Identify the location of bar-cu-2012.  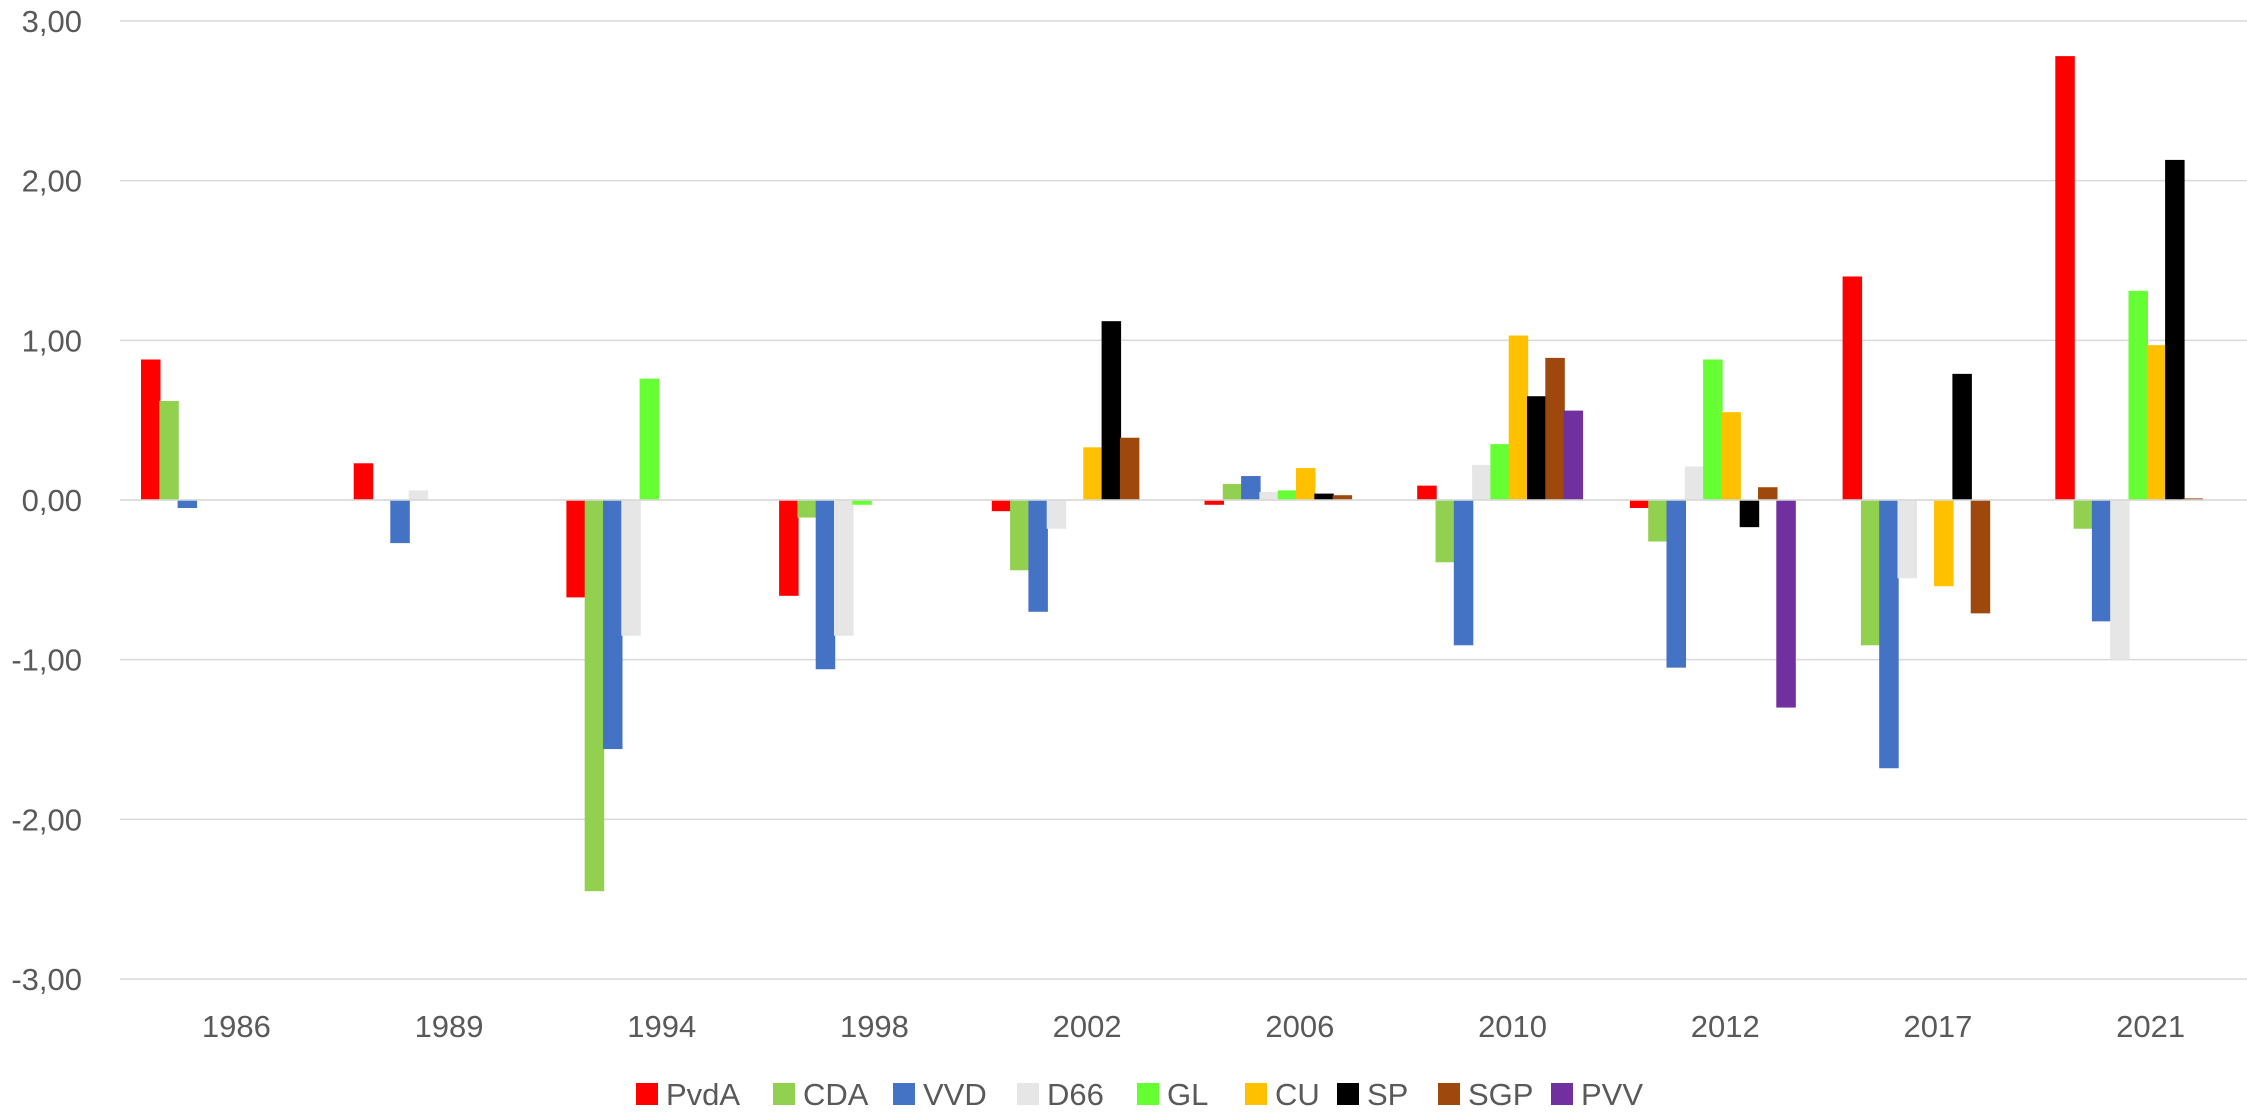
(1731, 456).